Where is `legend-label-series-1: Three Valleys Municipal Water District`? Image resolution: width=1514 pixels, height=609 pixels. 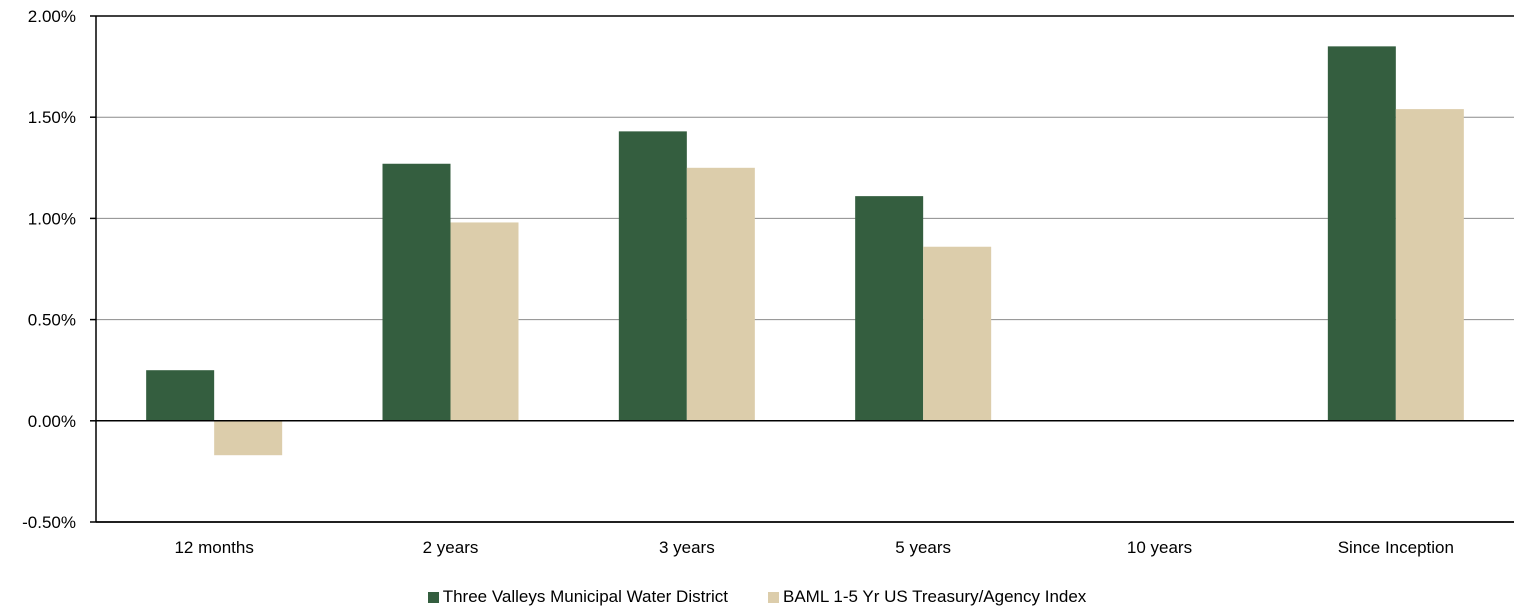 legend-label-series-1: Three Valleys Municipal Water District is located at coordinates (585, 596).